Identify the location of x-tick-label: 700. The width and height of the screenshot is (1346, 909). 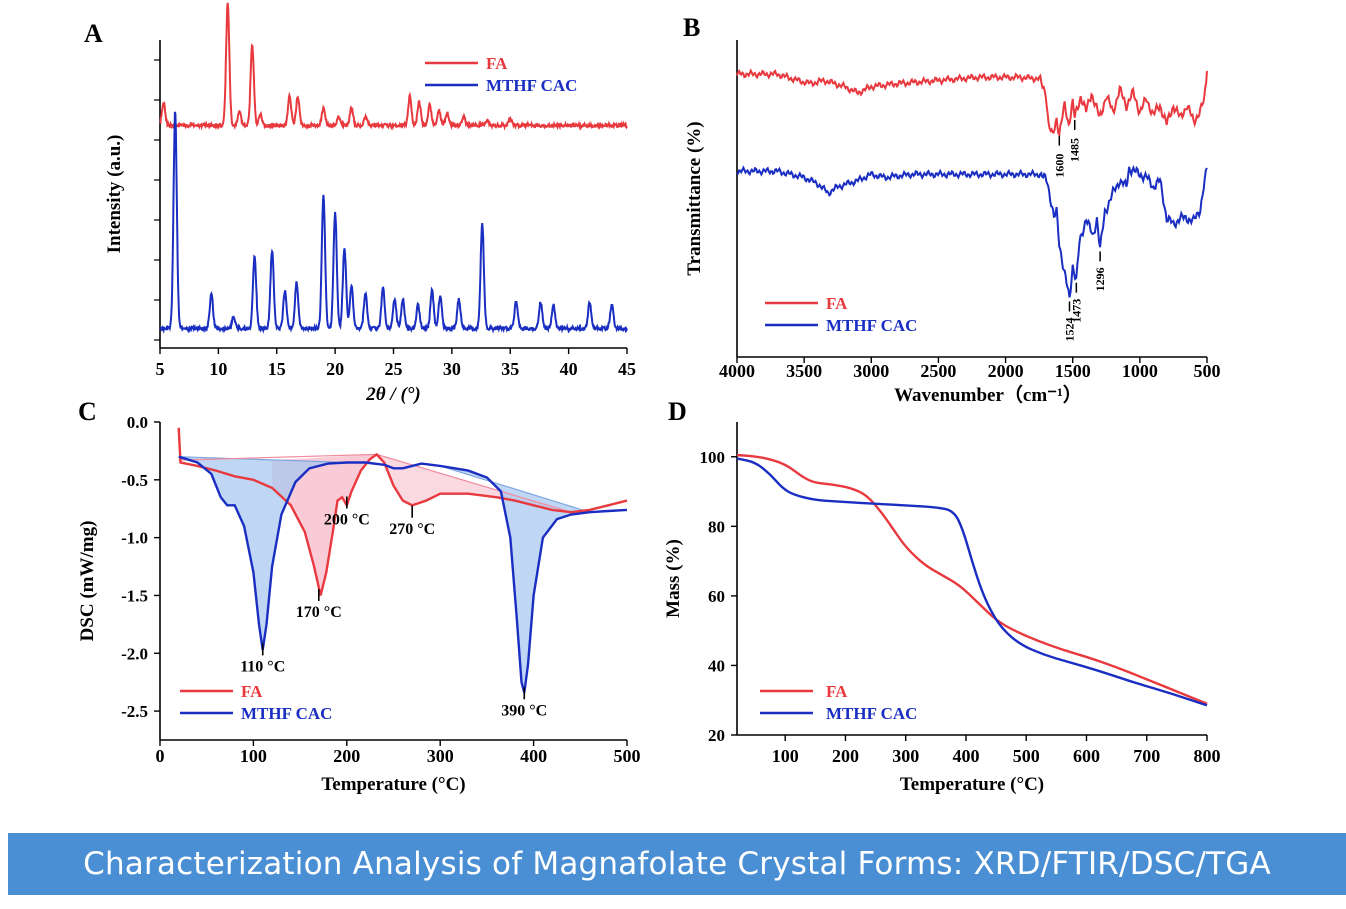
(1146, 756).